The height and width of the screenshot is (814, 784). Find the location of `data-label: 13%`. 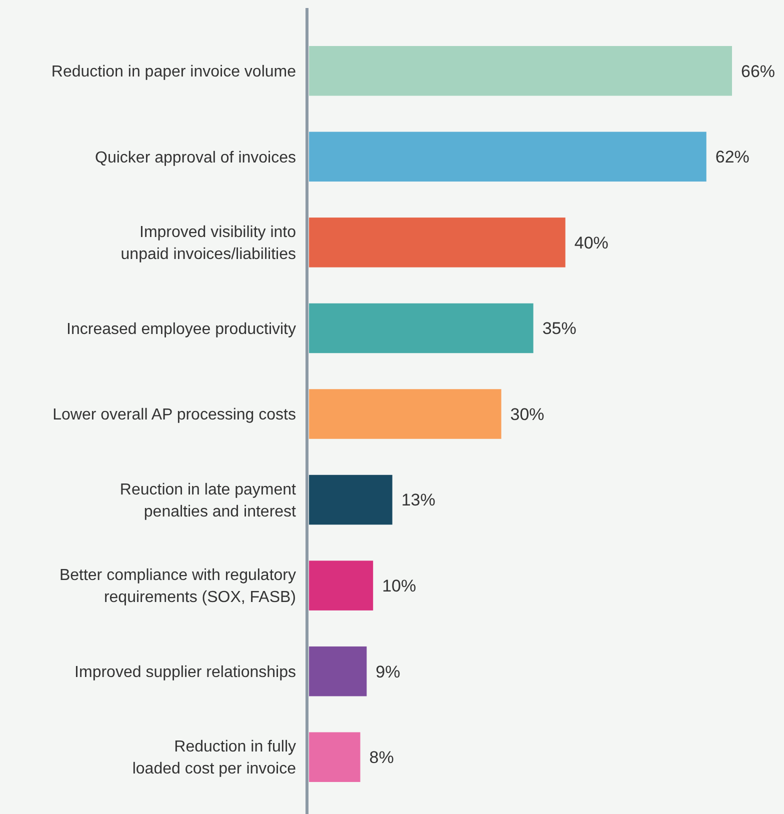

data-label: 13% is located at coordinates (418, 500).